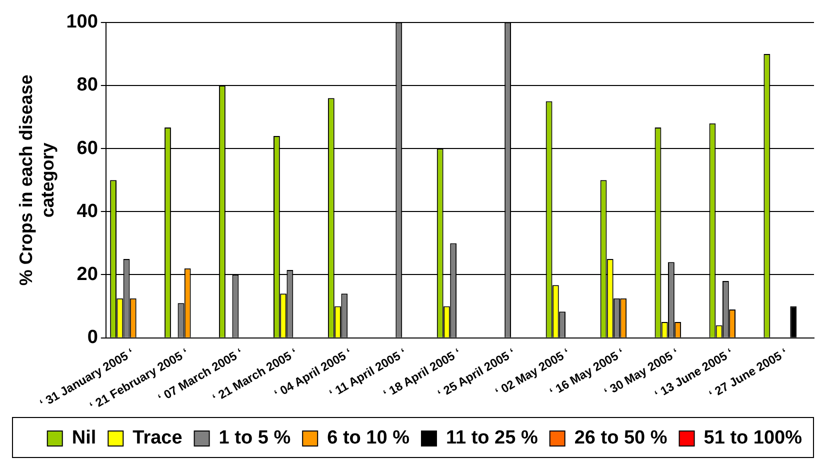  I want to click on legend-label: 26 to 50 %, so click(621, 438).